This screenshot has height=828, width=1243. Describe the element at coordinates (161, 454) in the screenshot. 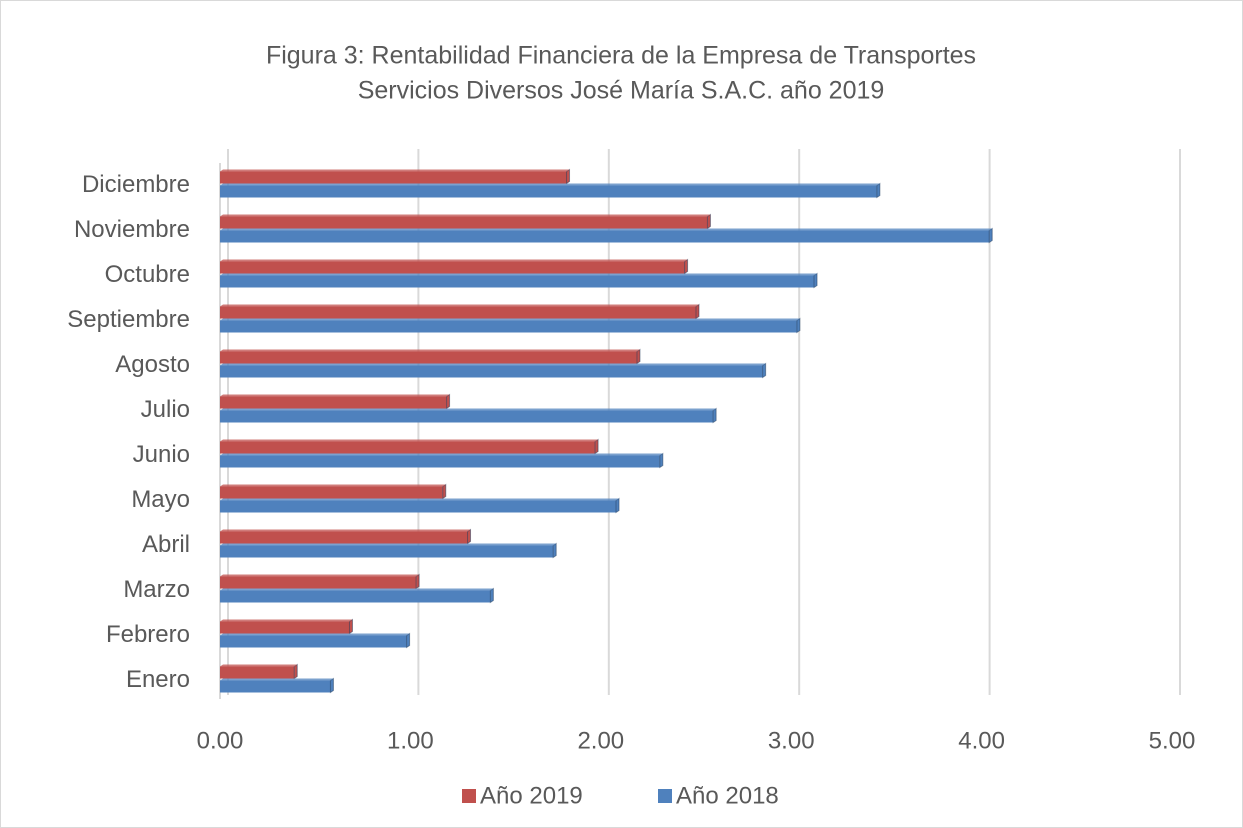

I see `y-tick-label: Junio` at that location.